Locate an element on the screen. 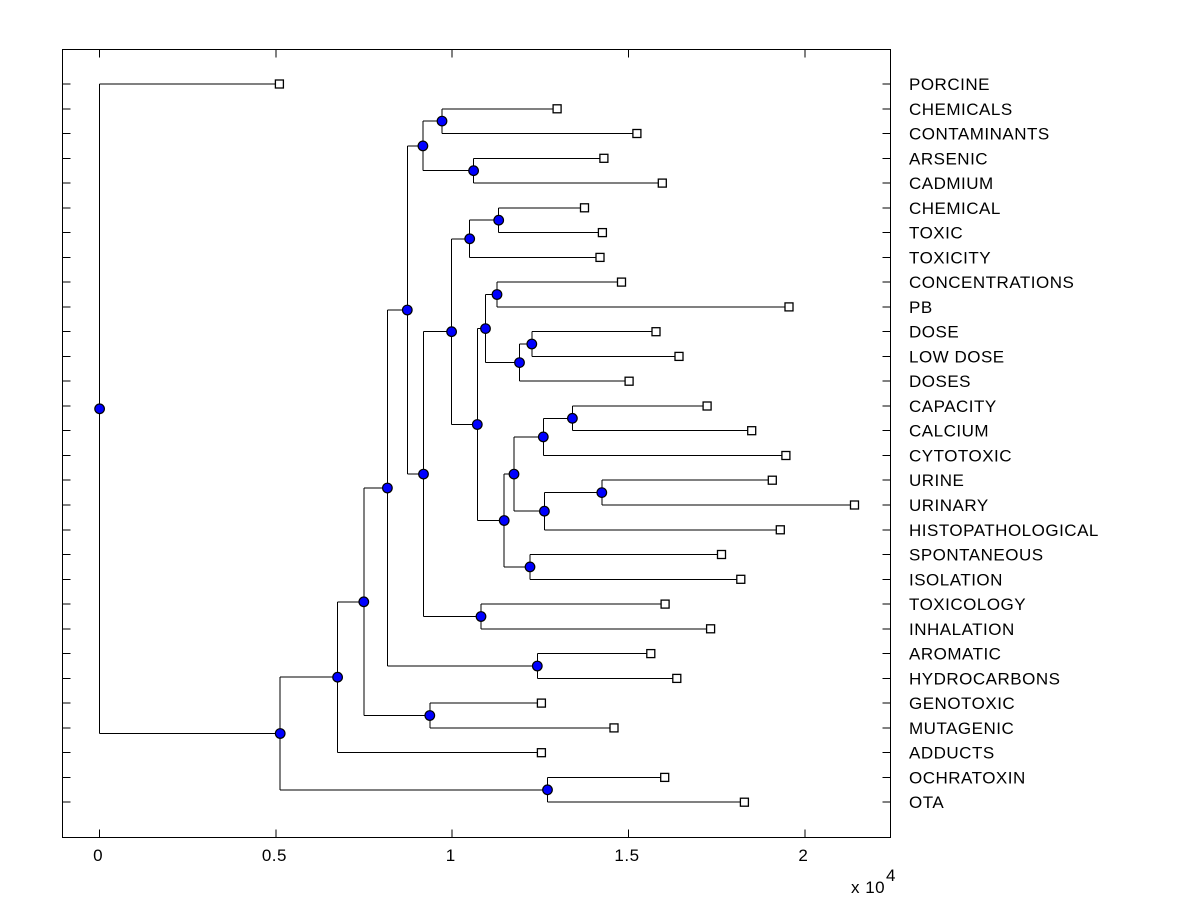 This screenshot has height=900, width=1200. svg-text: CAPACITY is located at coordinates (953, 406).